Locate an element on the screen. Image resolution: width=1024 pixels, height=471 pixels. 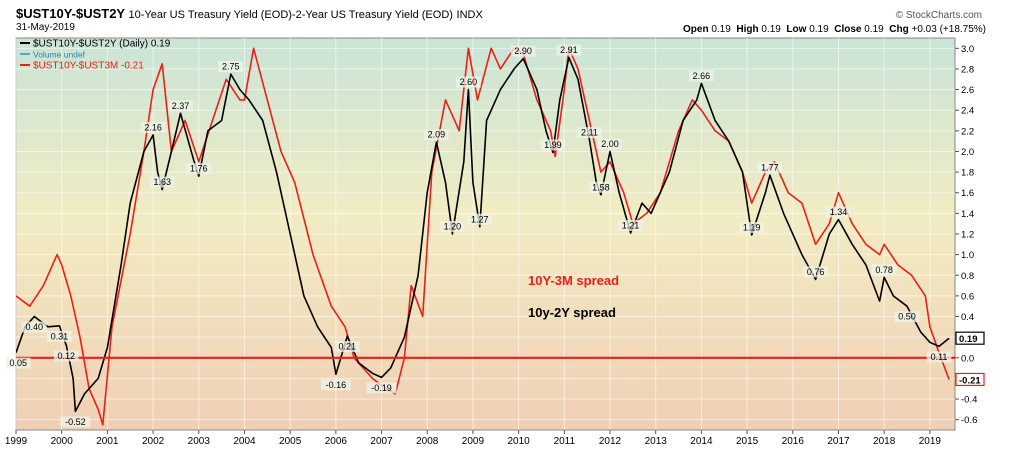
pivot-label: -0.19 is located at coordinates (381, 388).